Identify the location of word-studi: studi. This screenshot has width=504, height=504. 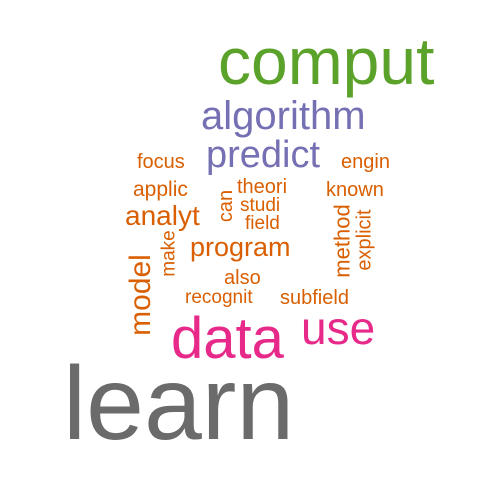
(260, 205).